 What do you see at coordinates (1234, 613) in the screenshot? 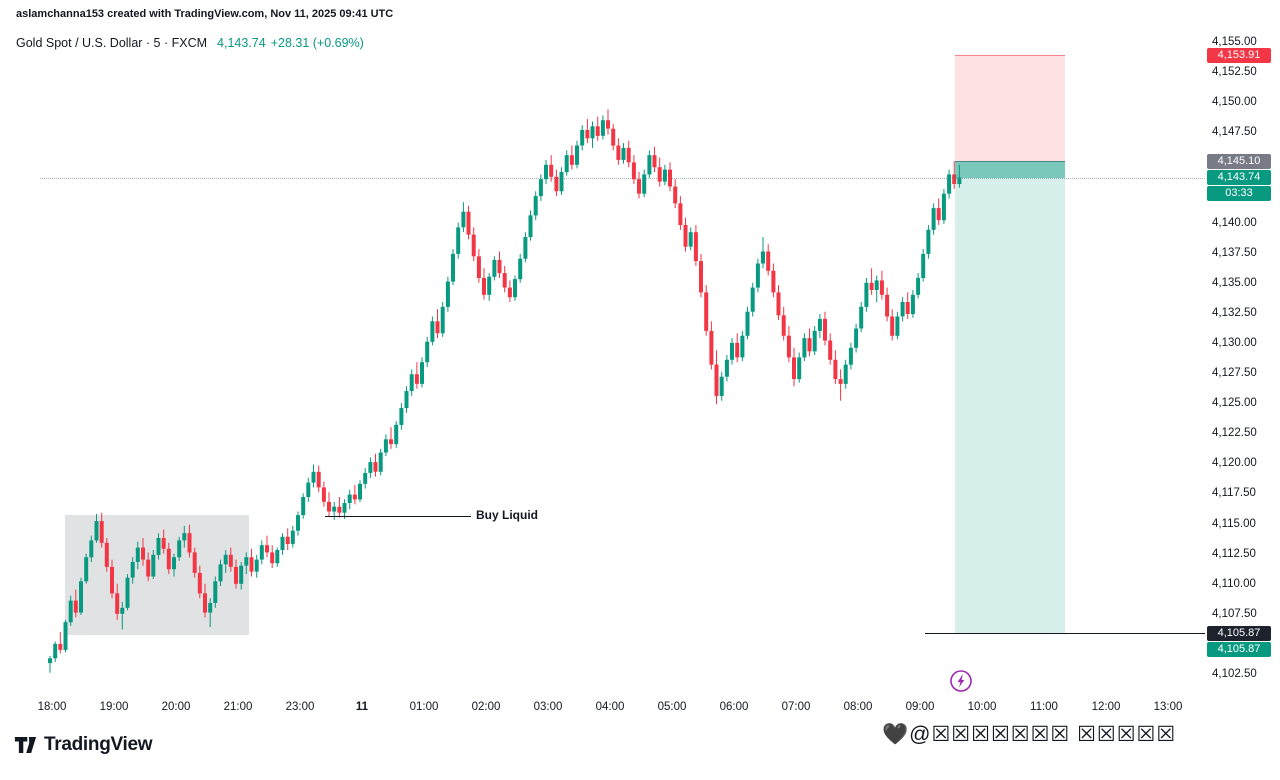
I see `price-tick-label: 4,107.50` at bounding box center [1234, 613].